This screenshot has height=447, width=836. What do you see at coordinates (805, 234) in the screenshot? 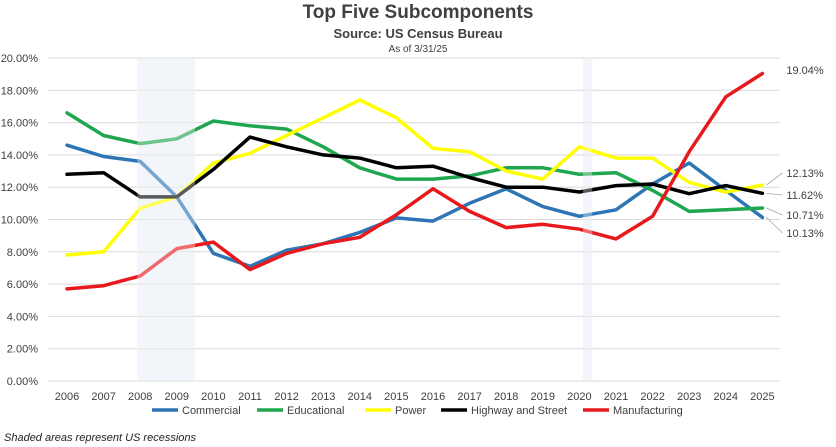
I see `end-label: 10.13%` at bounding box center [805, 234].